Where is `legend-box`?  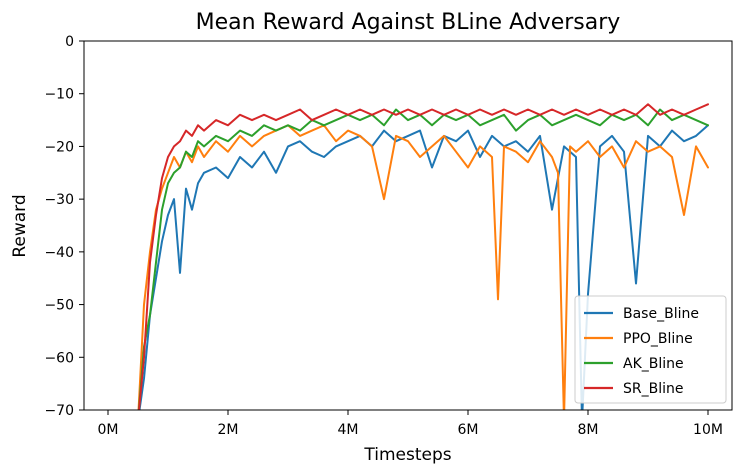
legend-box is located at coordinates (650, 349).